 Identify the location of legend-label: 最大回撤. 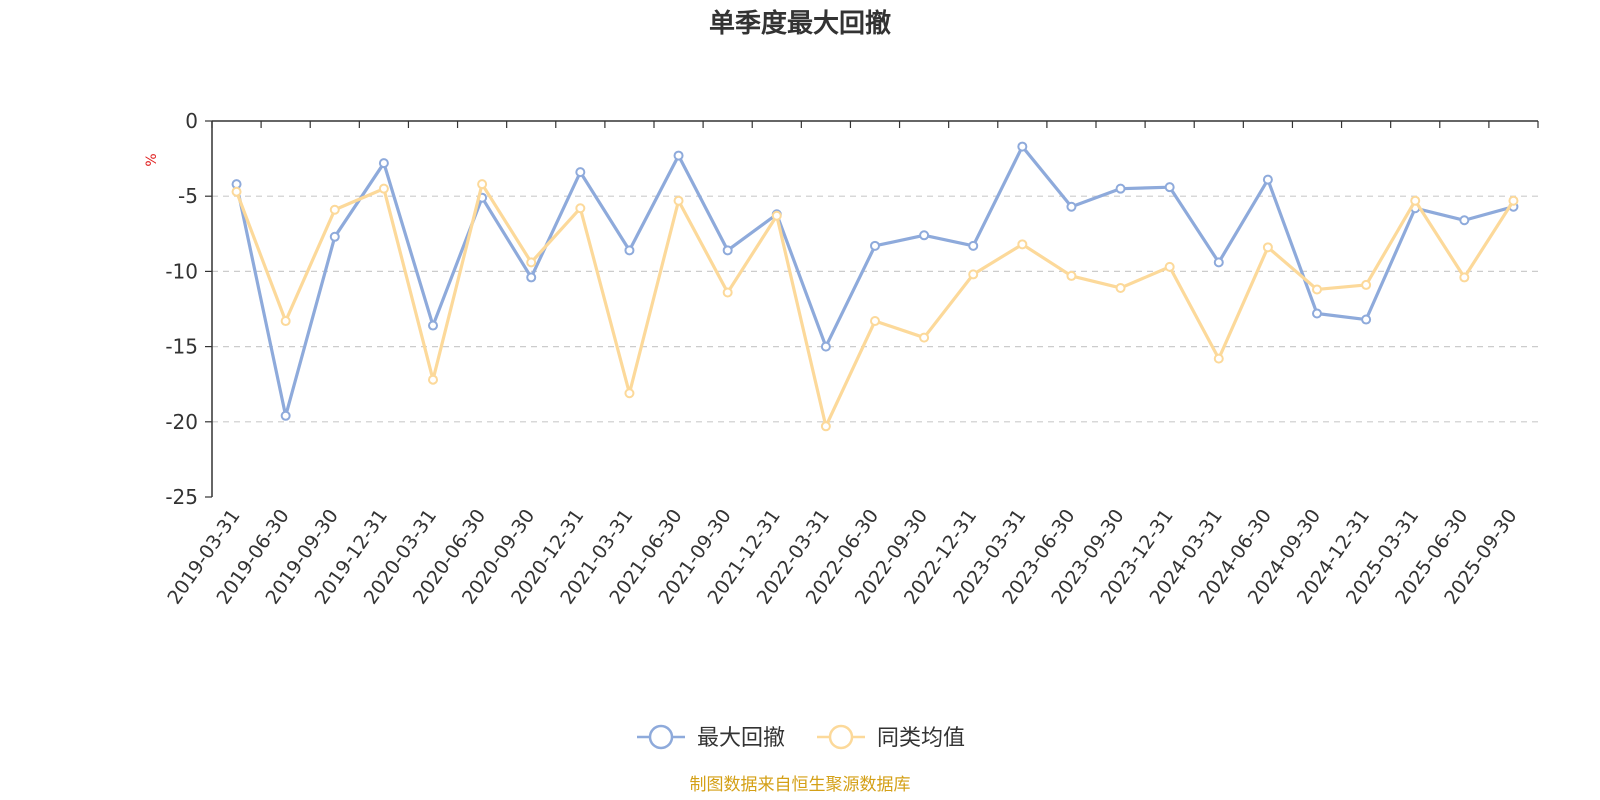
(741, 738).